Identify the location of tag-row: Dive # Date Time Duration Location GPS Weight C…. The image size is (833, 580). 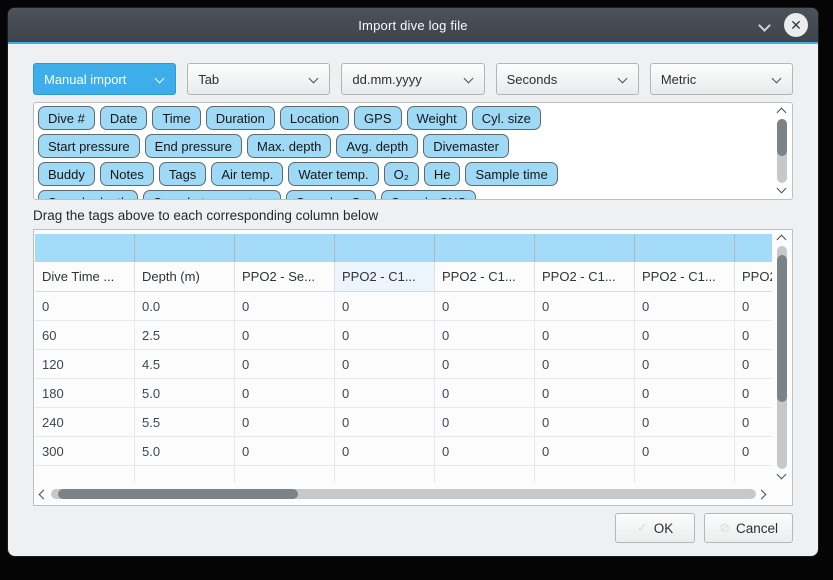
(403, 118).